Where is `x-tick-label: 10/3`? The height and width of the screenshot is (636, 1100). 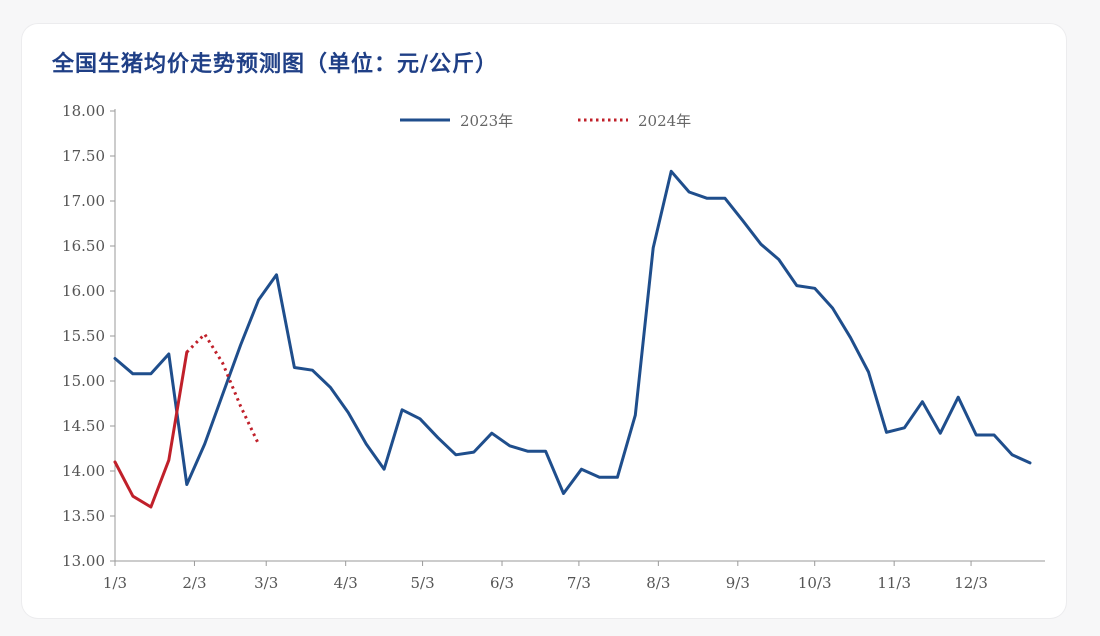 x-tick-label: 10/3 is located at coordinates (815, 583).